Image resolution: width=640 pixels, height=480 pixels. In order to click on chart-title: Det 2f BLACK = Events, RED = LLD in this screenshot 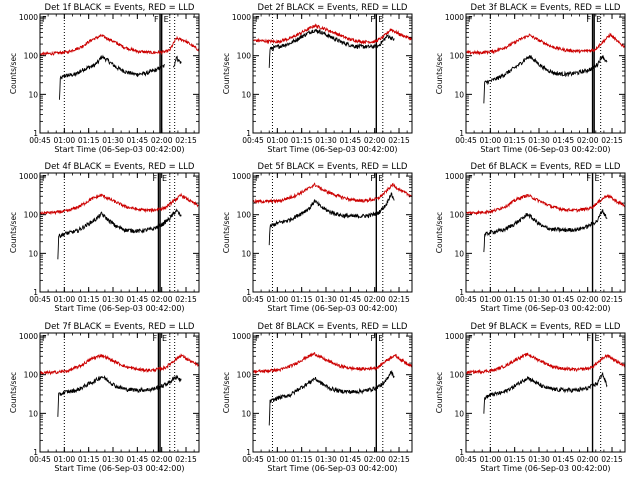, I will do `click(333, 8)`.